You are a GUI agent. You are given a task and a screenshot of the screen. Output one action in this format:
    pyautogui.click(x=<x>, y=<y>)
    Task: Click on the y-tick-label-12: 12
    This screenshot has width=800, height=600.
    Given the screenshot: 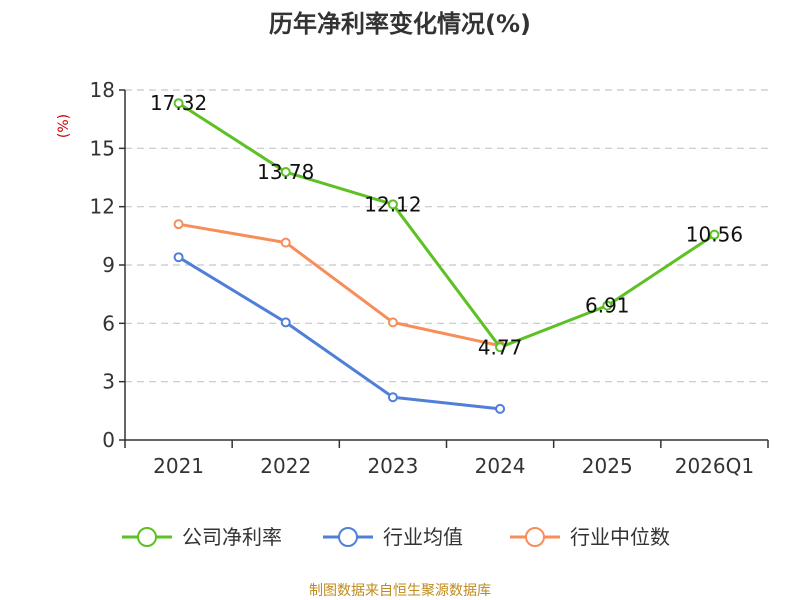 What is the action you would take?
    pyautogui.click(x=102, y=207)
    